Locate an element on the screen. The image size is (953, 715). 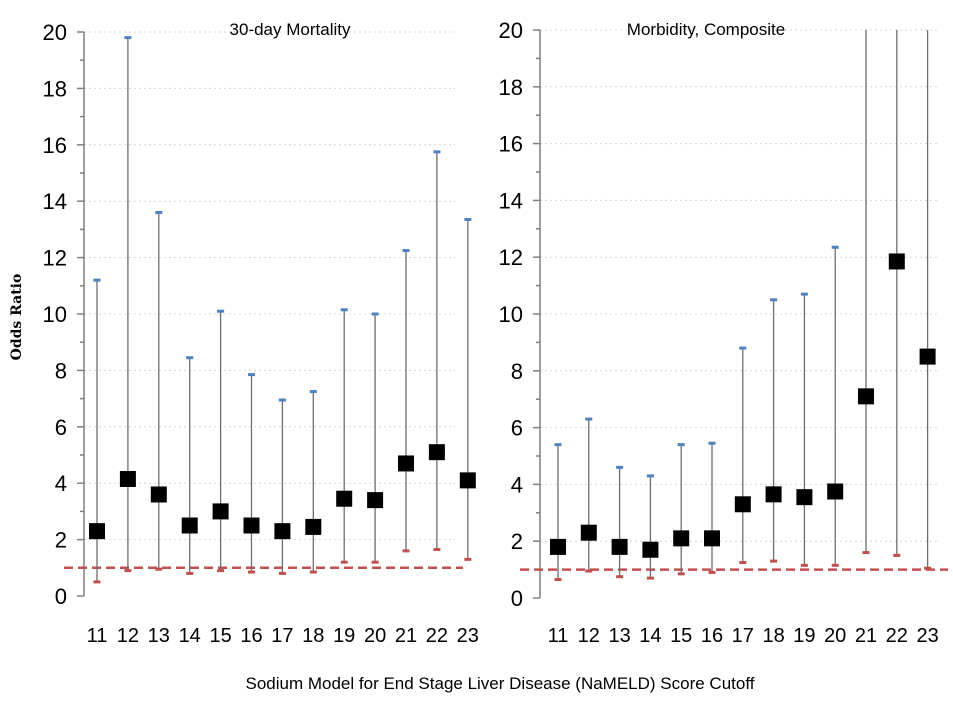
y-tick-label: 16 is located at coordinates (55, 145).